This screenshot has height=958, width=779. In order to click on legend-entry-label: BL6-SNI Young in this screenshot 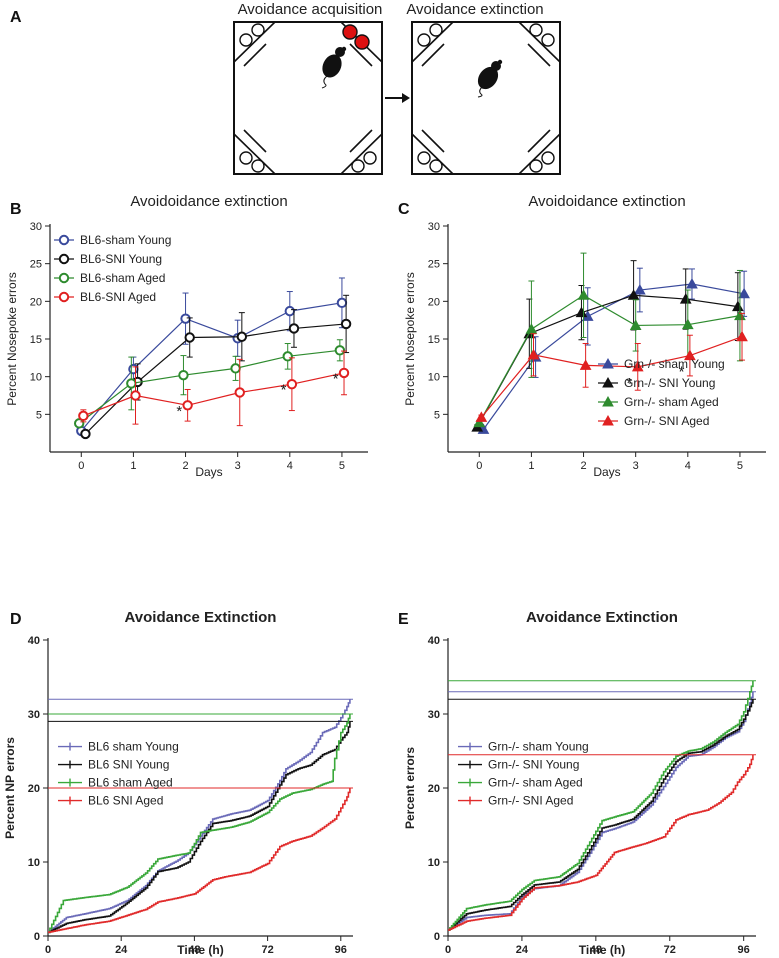, I will do `click(121, 259)`.